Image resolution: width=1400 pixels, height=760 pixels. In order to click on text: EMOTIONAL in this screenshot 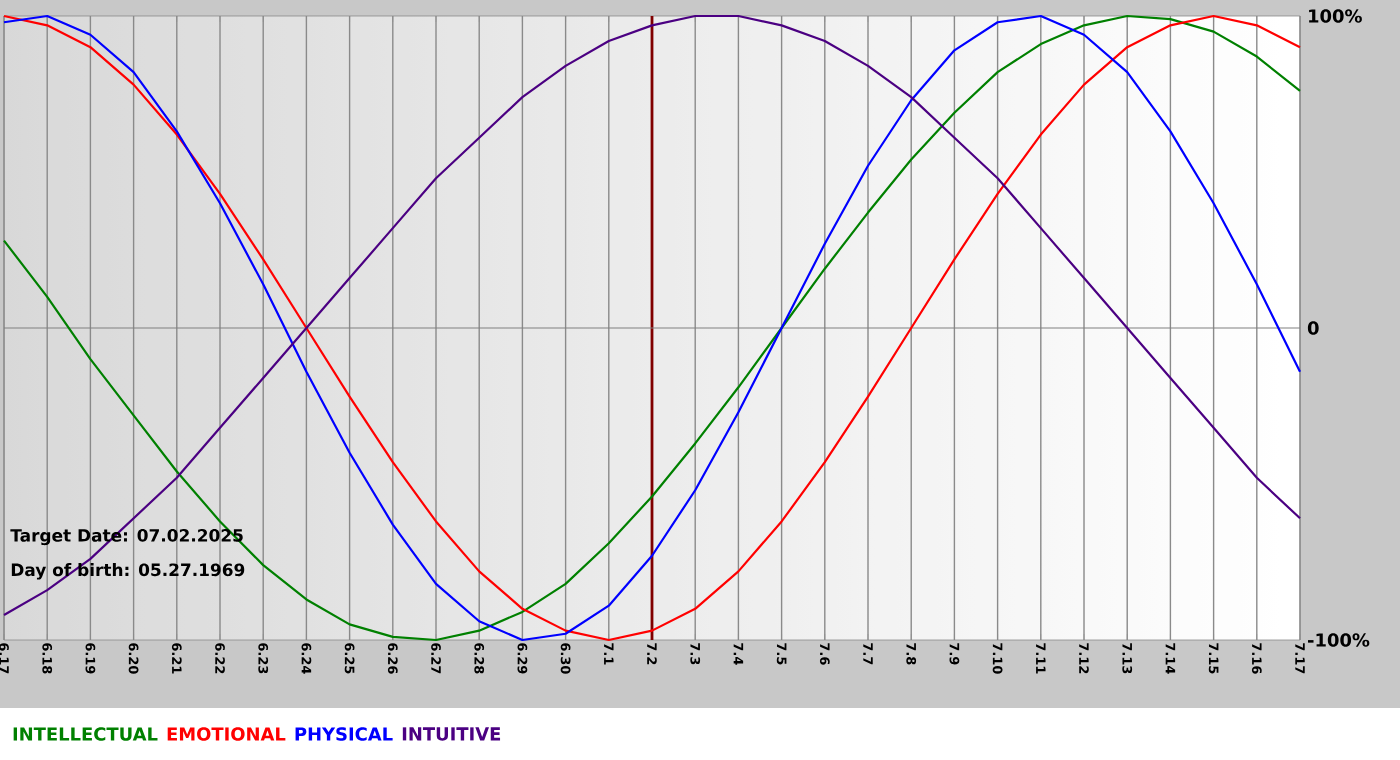, I will do `click(226, 734)`.